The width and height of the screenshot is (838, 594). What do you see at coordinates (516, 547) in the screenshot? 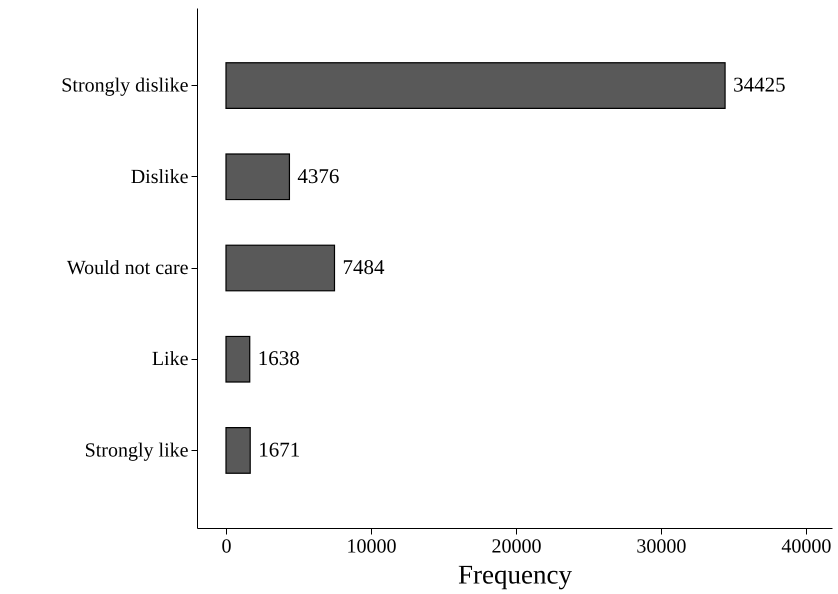
I see `x-tick-label: 20000` at bounding box center [516, 547].